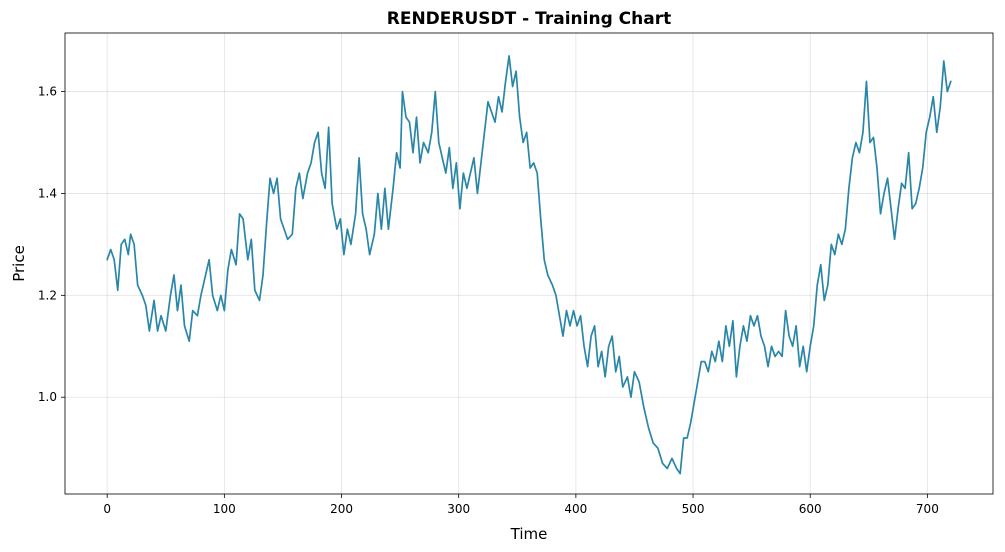 This screenshot has width=1005, height=552. I want to click on y-axis-ticks: 1.0 1.2 1.4 1.6, so click(51, 244).